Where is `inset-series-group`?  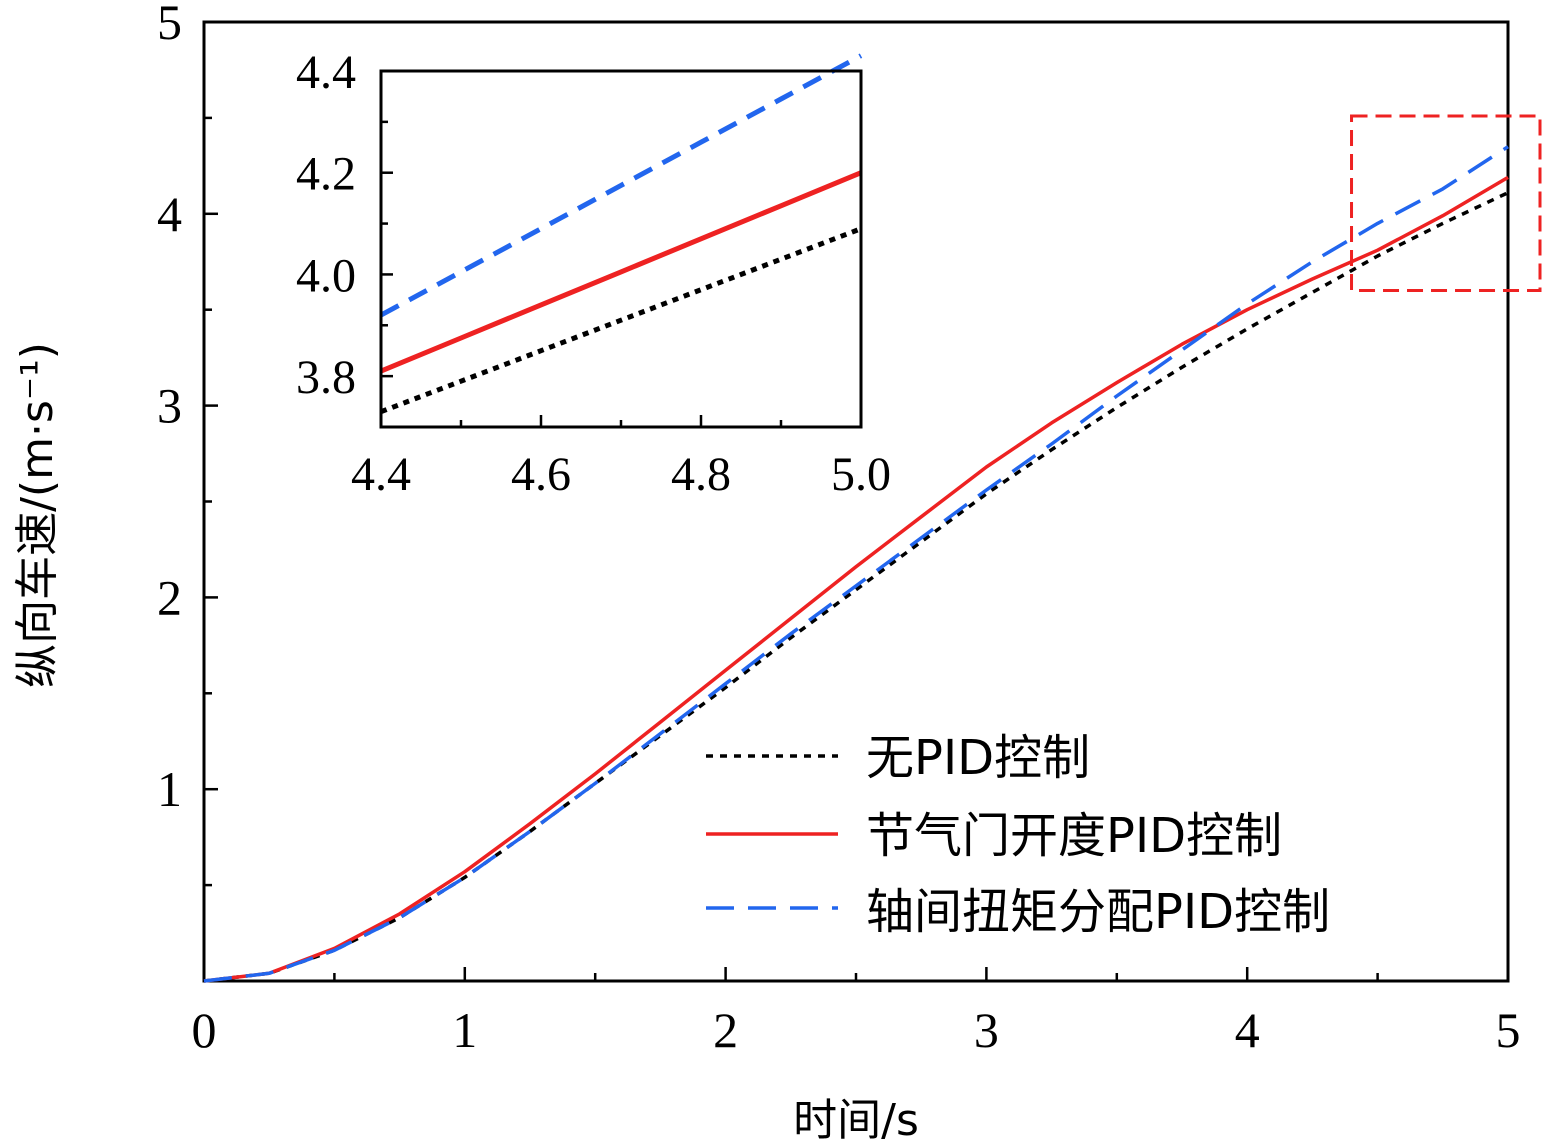
inset-series-group is located at coordinates (621, 234).